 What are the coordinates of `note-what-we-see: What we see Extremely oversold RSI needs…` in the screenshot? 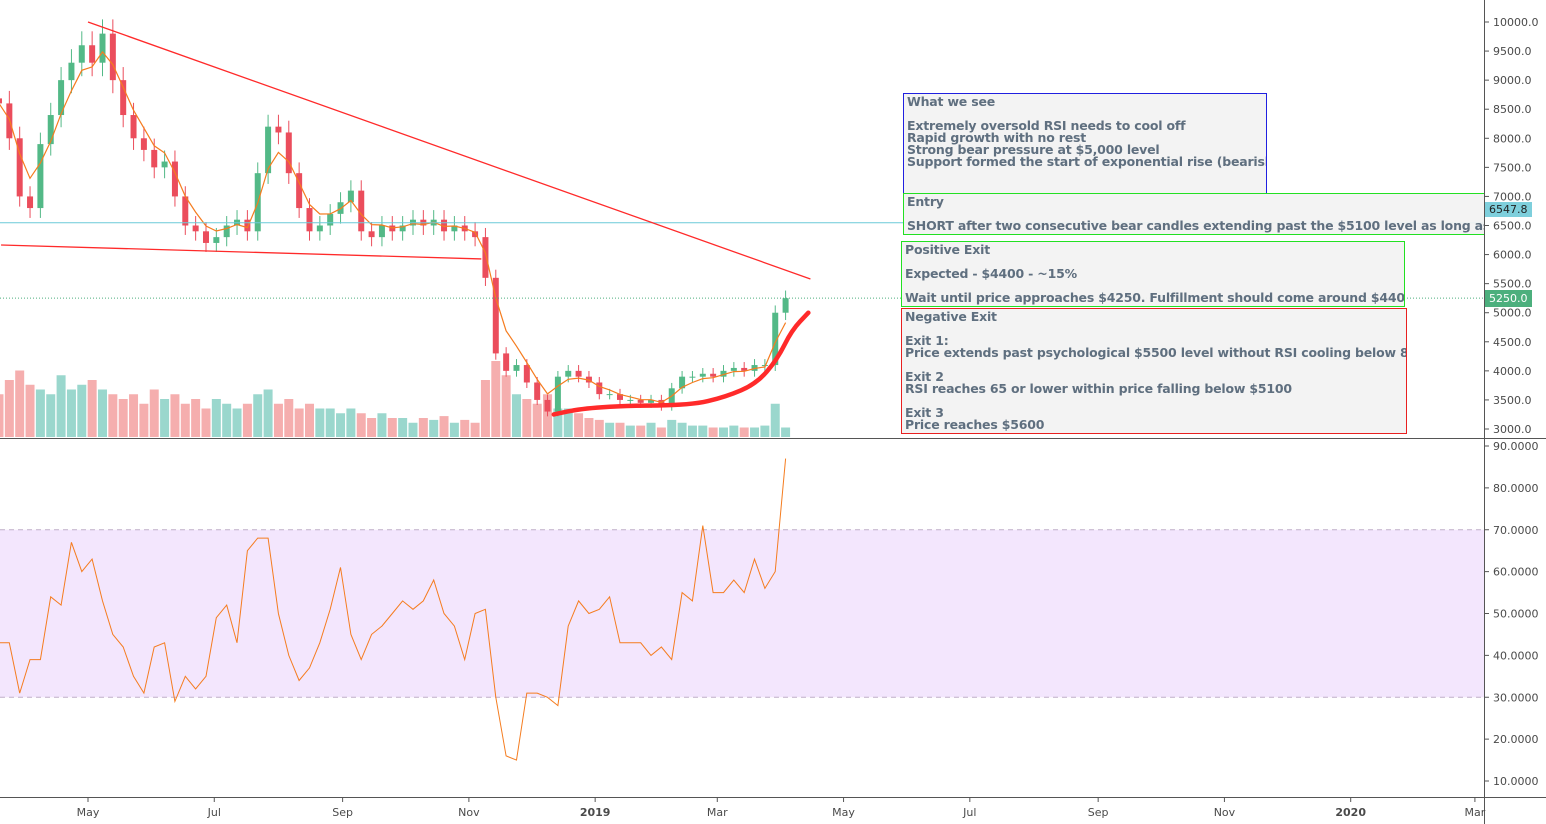 It's located at (1085, 143).